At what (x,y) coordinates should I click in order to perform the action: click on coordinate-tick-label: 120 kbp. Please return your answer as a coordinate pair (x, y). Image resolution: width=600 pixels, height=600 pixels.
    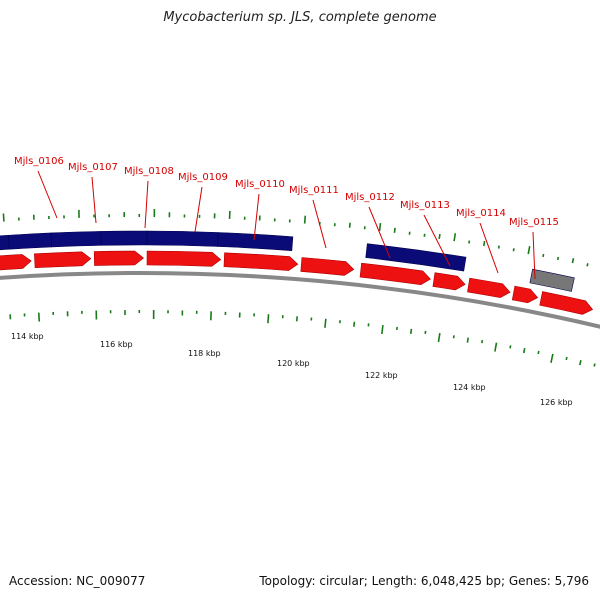
    Looking at the image, I should click on (293, 363).